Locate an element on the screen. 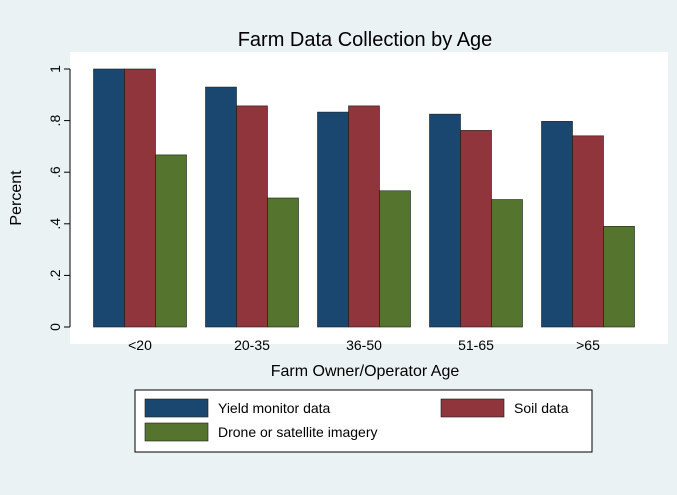 The height and width of the screenshot is (495, 677). y-tick-label: .6 is located at coordinates (55, 172).